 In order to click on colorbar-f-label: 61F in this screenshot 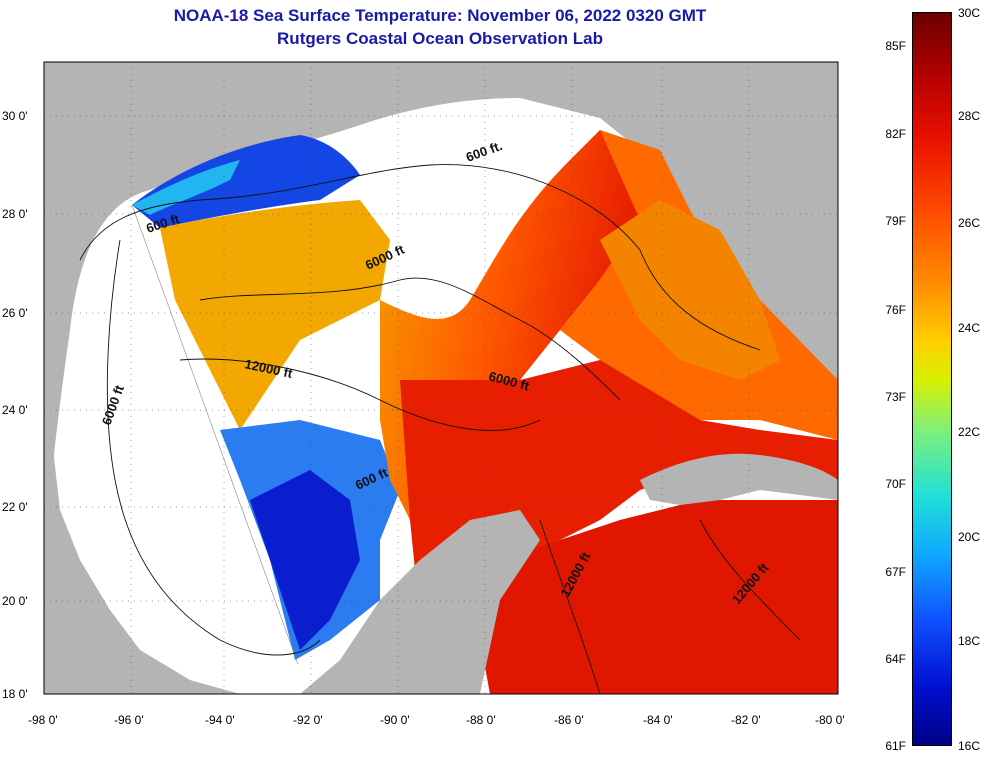, I will do `click(895, 746)`.